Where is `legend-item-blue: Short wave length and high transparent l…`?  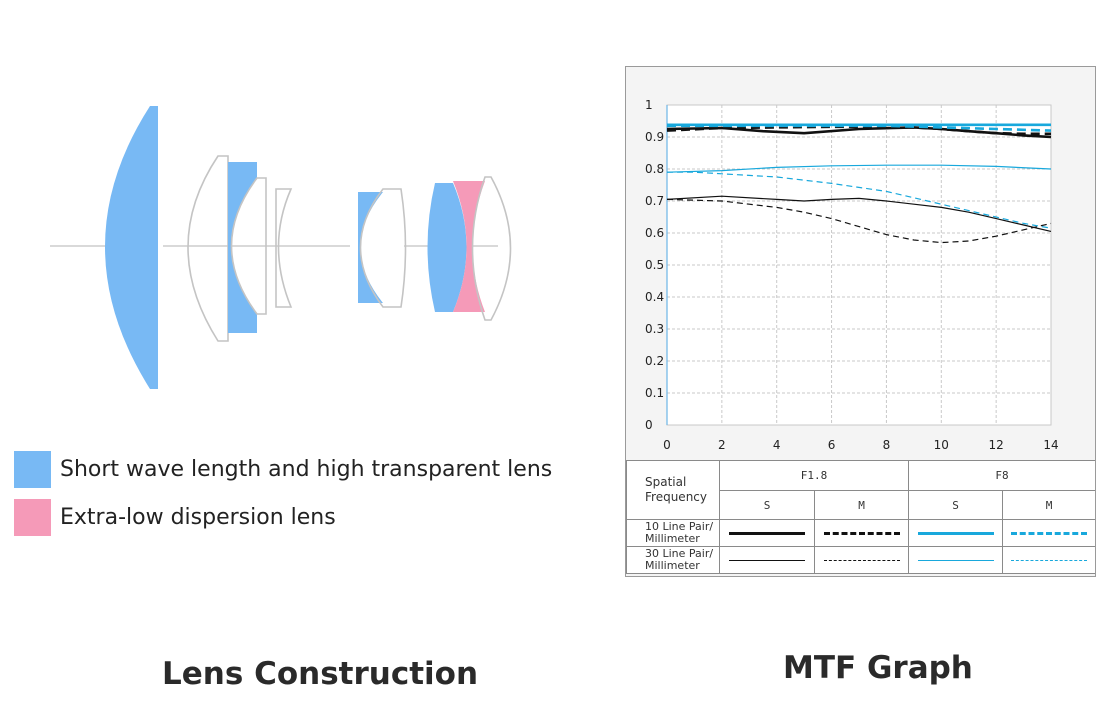 legend-item-blue: Short wave length and high transparent l… is located at coordinates (283, 469).